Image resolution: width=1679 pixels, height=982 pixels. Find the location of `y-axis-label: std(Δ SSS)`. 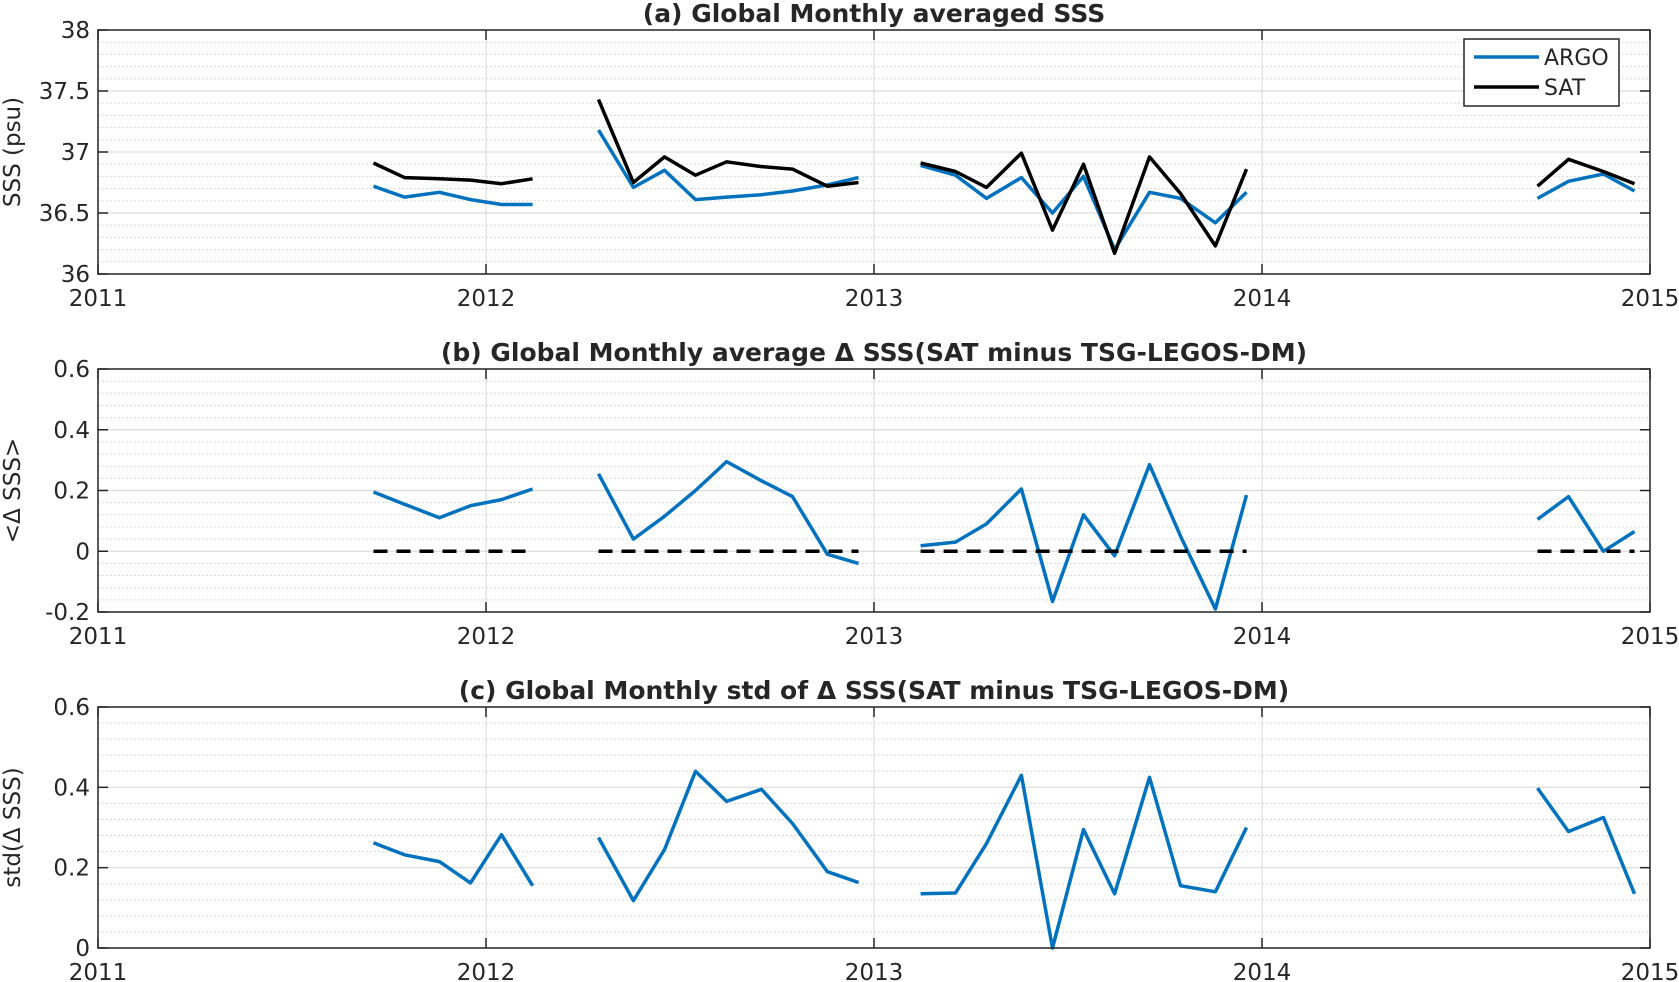

y-axis-label: std(Δ SSS) is located at coordinates (13, 827).